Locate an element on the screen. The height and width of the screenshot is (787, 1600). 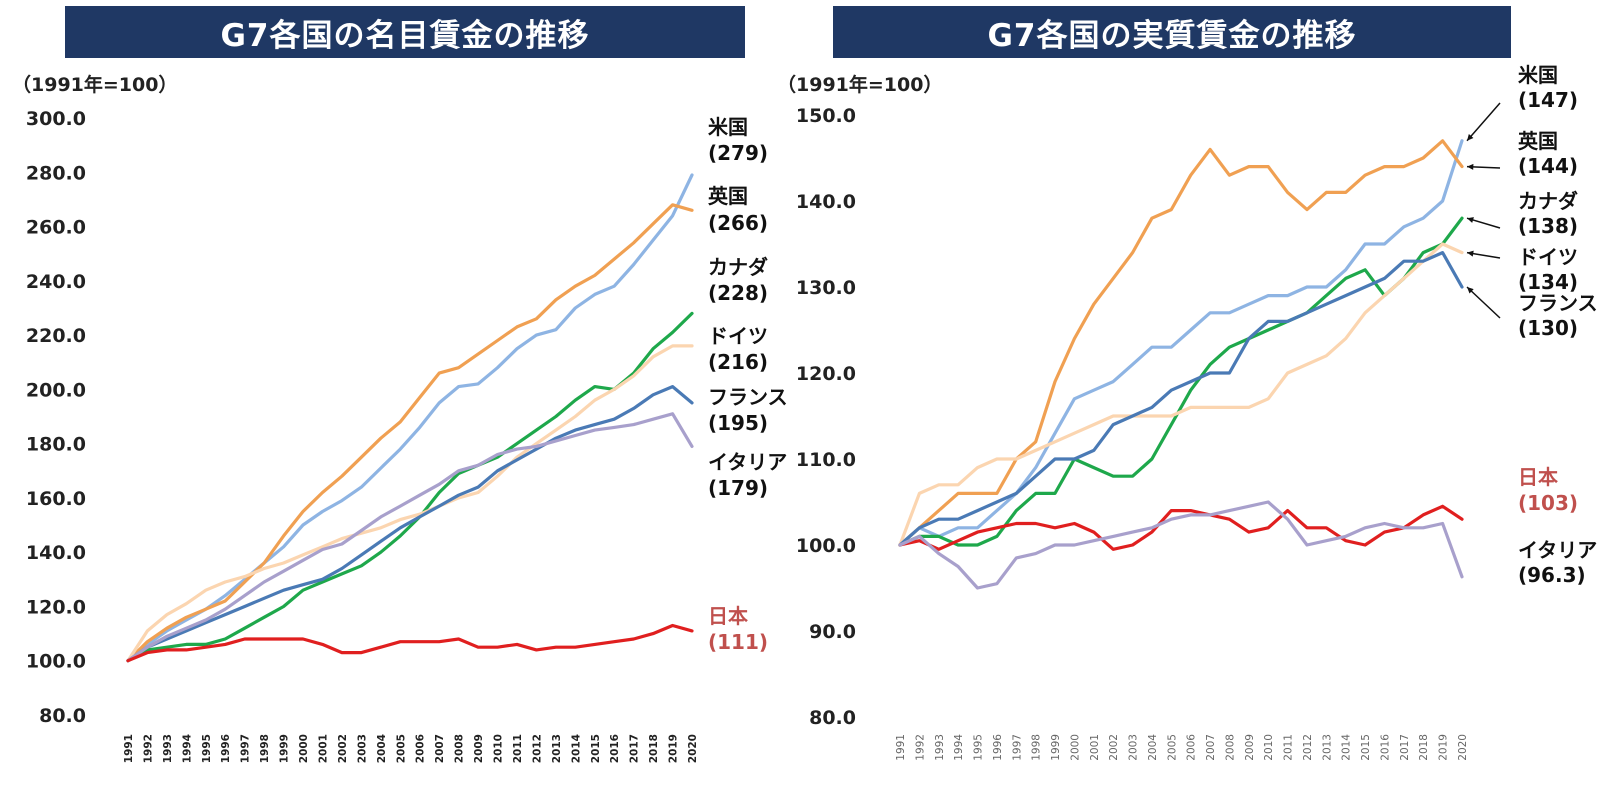
real-series-label-name: フランス is located at coordinates (1558, 303).